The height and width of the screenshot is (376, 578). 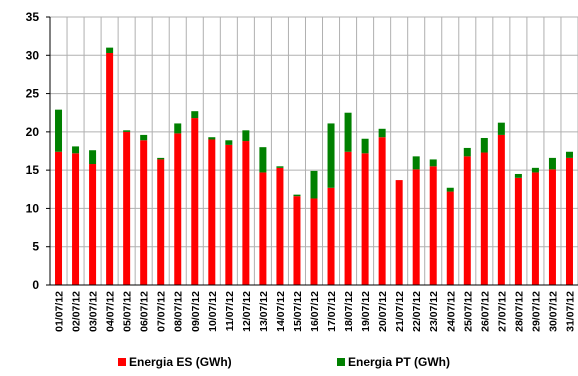 What do you see at coordinates (417, 311) in the screenshot?
I see `x-tick-label: 22/07/12` at bounding box center [417, 311].